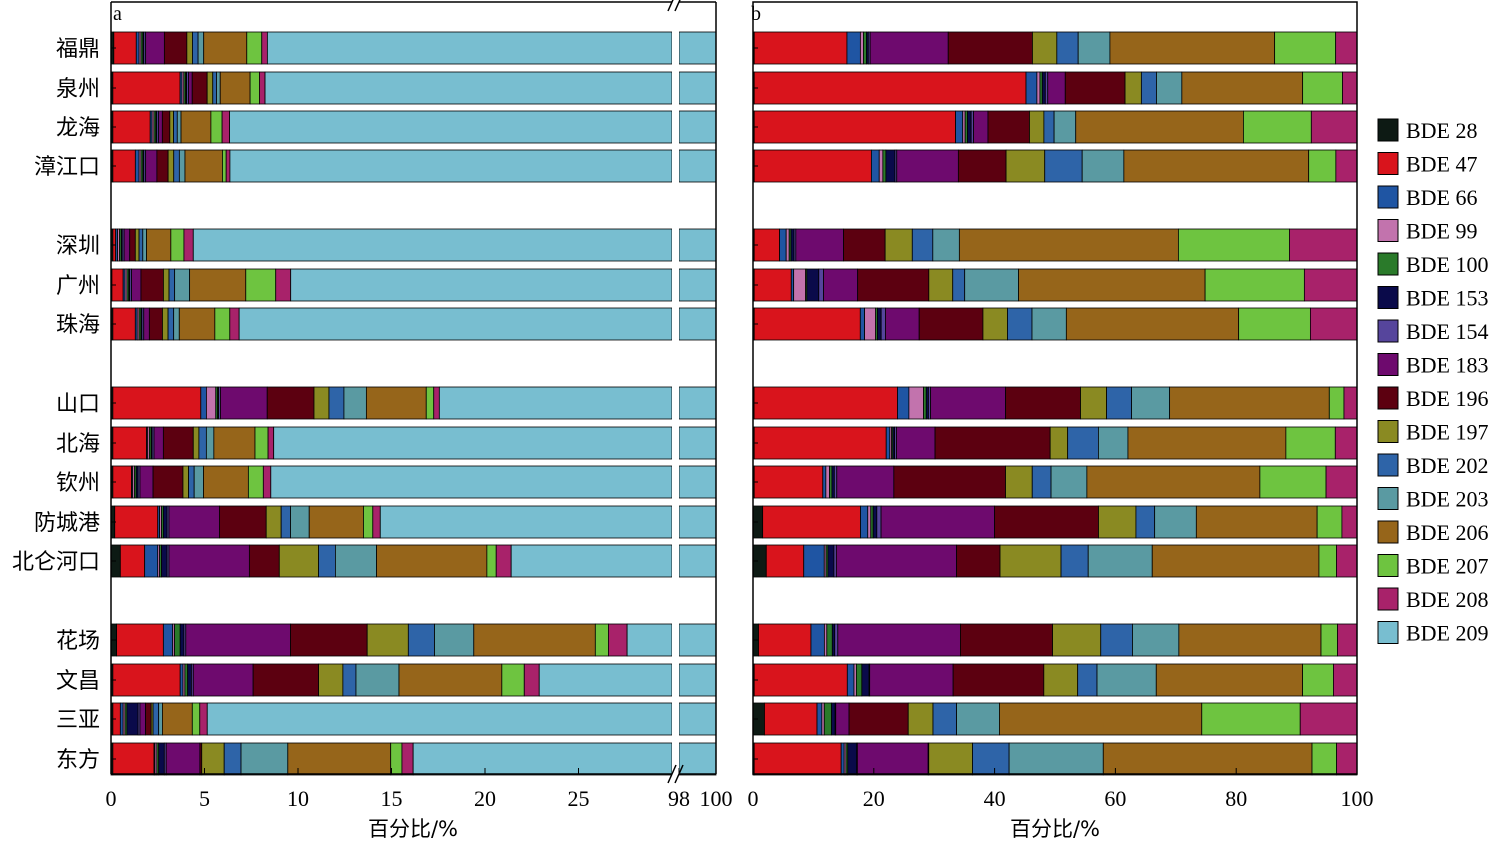 The height and width of the screenshot is (846, 1500). Describe the element at coordinates (78, 404) in the screenshot. I see `row-label: 山口` at that location.